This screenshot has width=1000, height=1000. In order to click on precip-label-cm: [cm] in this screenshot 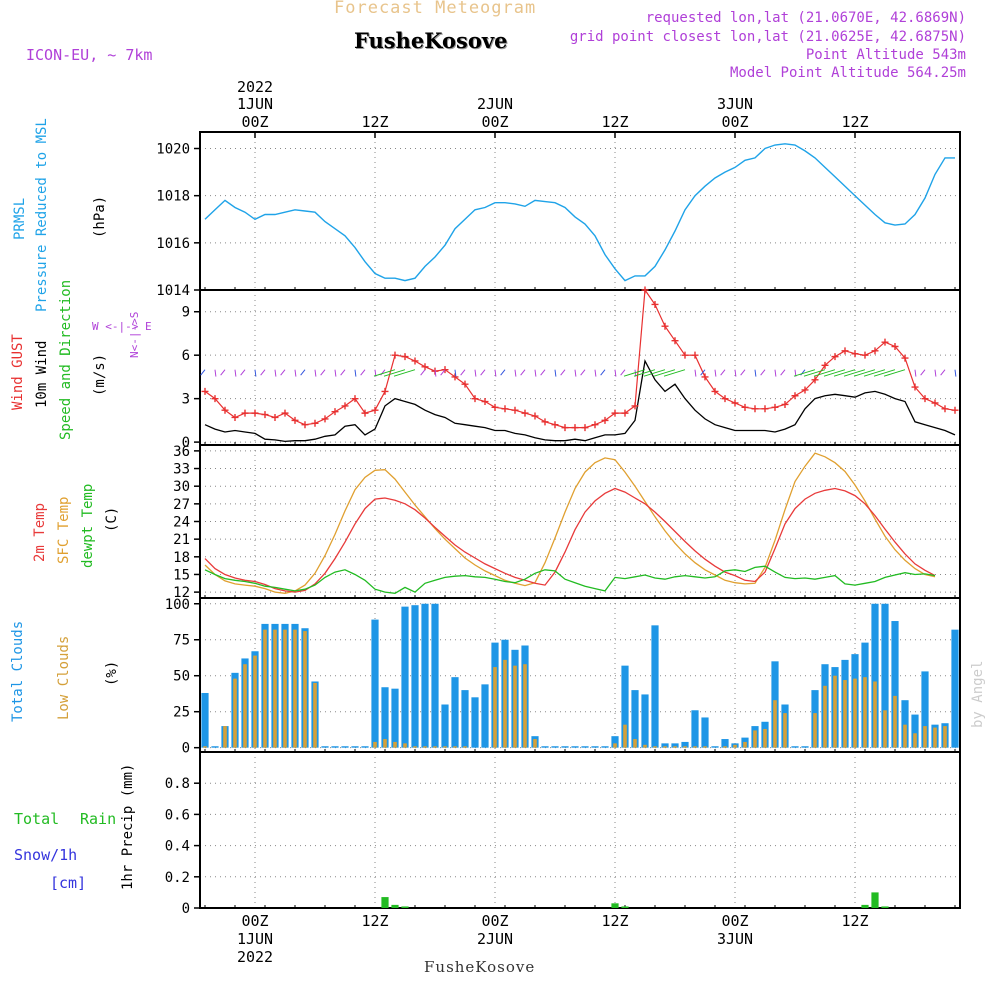, I will do `click(68, 883)`.